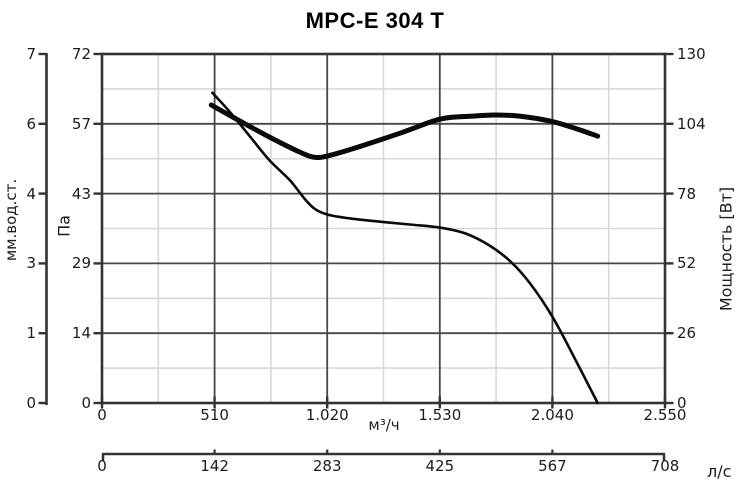 Image resolution: width=750 pixels, height=497 pixels. Describe the element at coordinates (726, 249) in the screenshot. I see `y-axis-title-power: Мощность [Вт]` at that location.